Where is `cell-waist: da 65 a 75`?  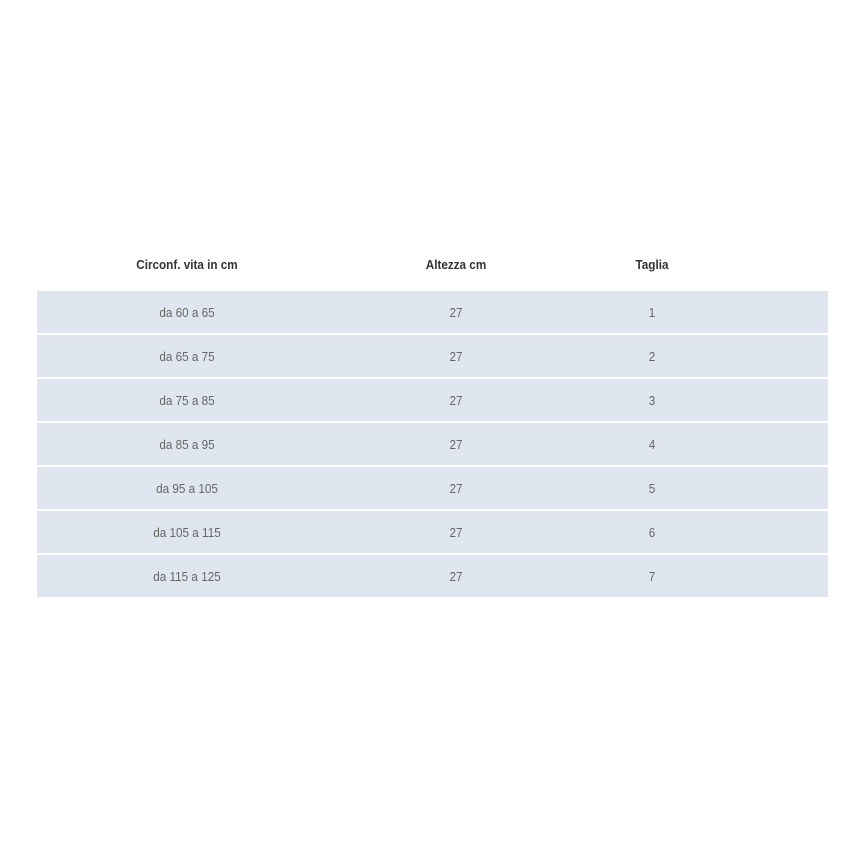
cell-waist: da 65 a 75 is located at coordinates (187, 356).